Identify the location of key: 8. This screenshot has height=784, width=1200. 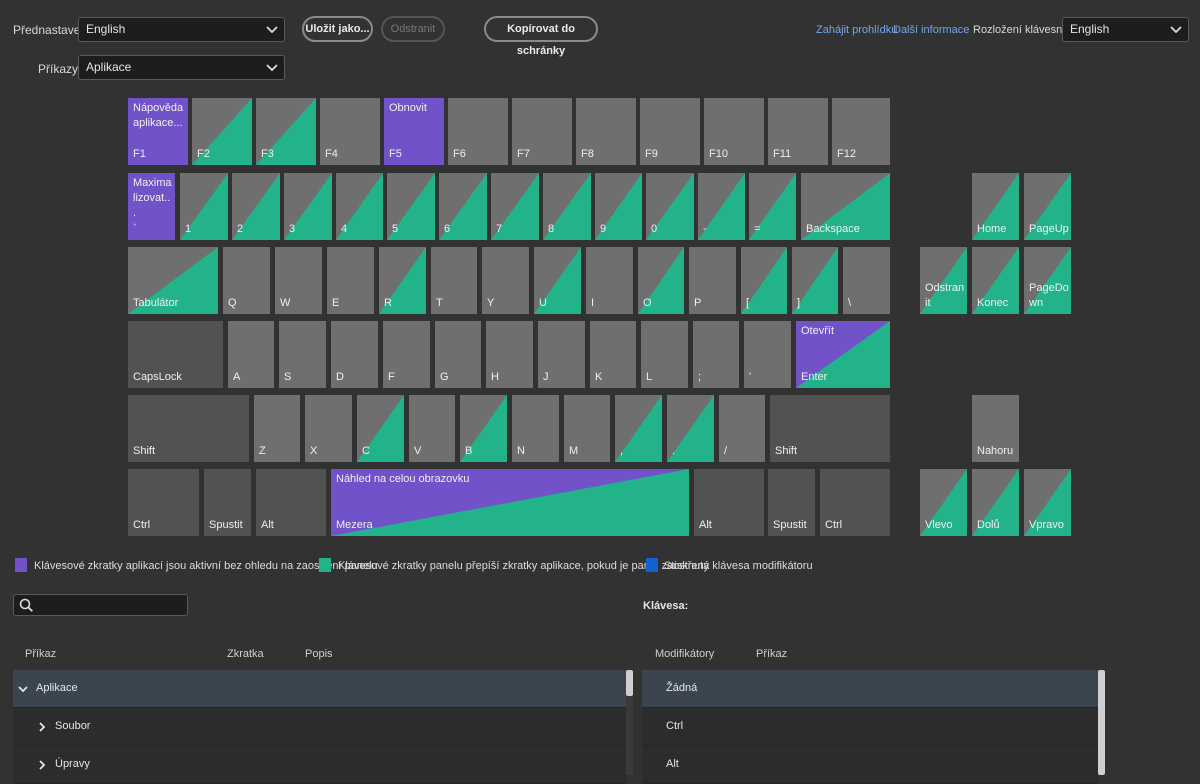
(567, 206).